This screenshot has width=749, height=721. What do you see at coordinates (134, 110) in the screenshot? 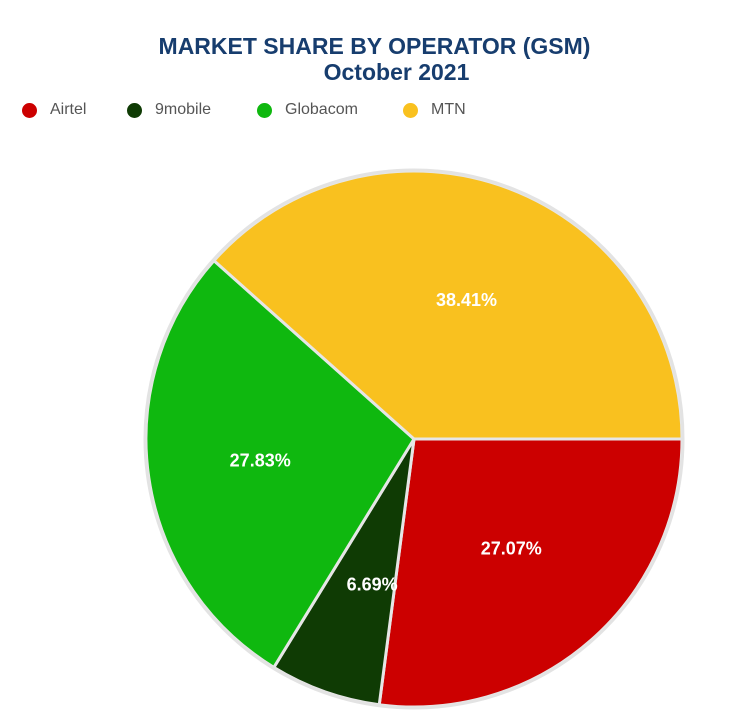
I see `legend-swatch-9mobile` at bounding box center [134, 110].